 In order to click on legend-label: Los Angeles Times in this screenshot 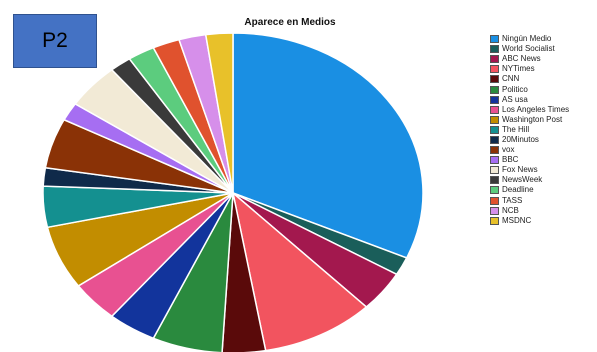, I will do `click(536, 109)`.